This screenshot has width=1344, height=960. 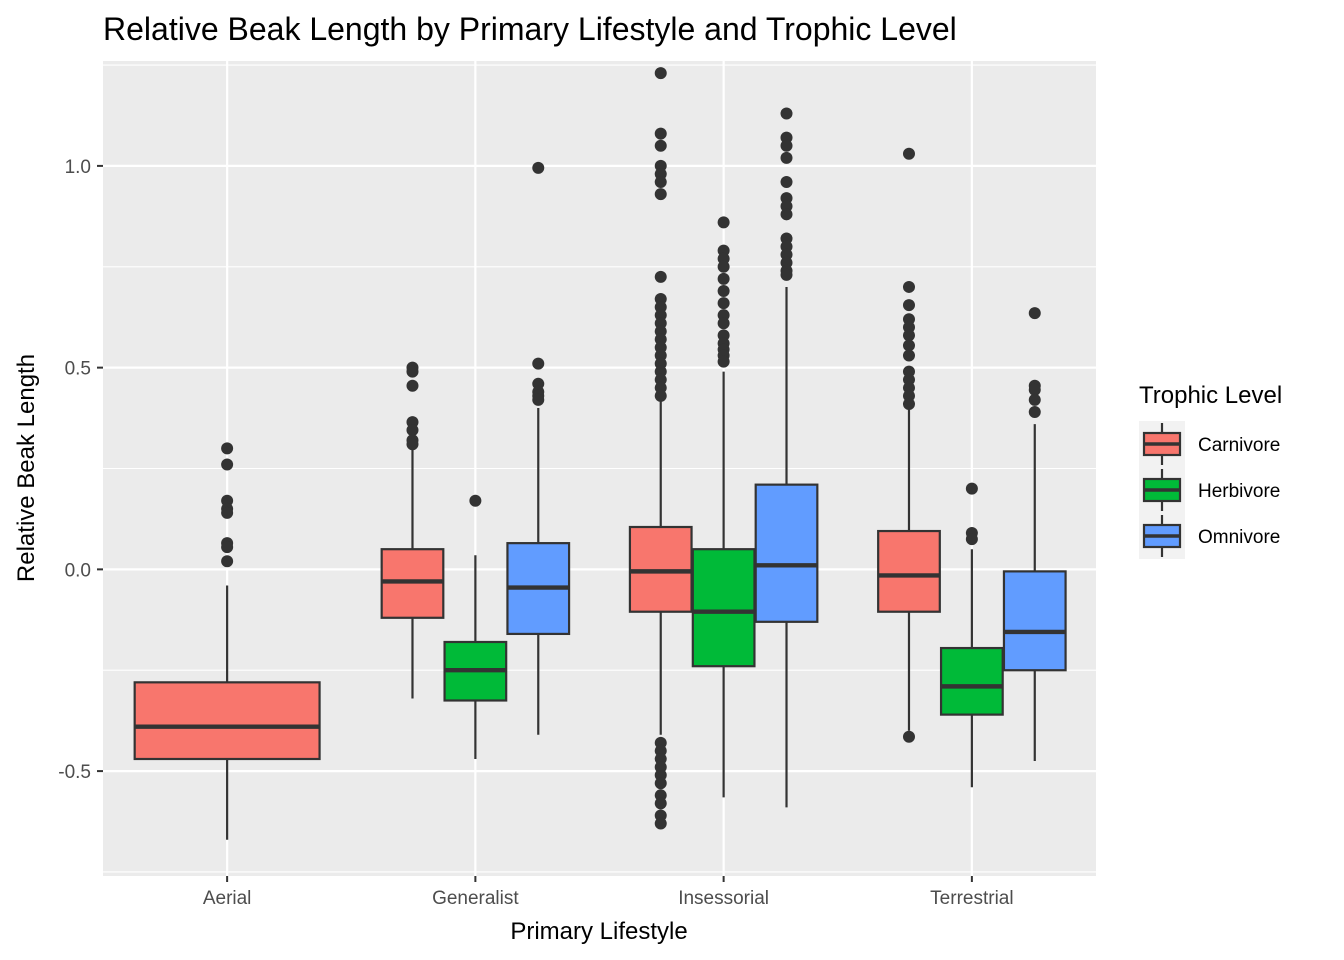 I want to click on box-terrestrial-carnivore, so click(x=909, y=445).